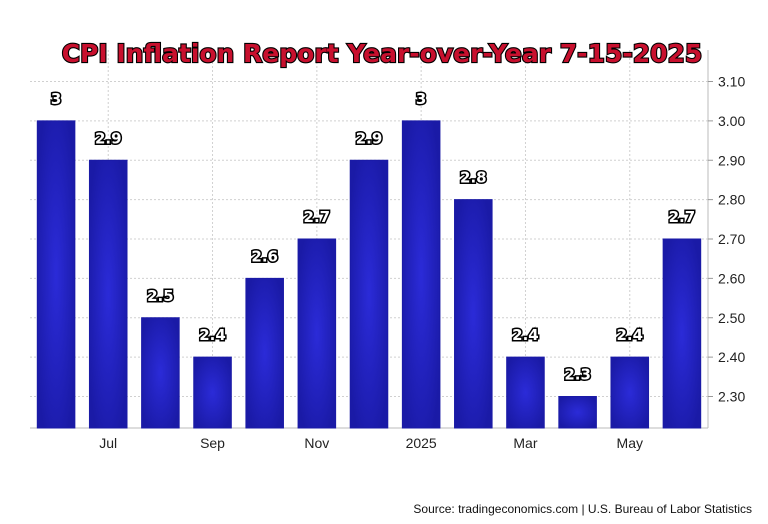  I want to click on bar-jul, so click(108, 294).